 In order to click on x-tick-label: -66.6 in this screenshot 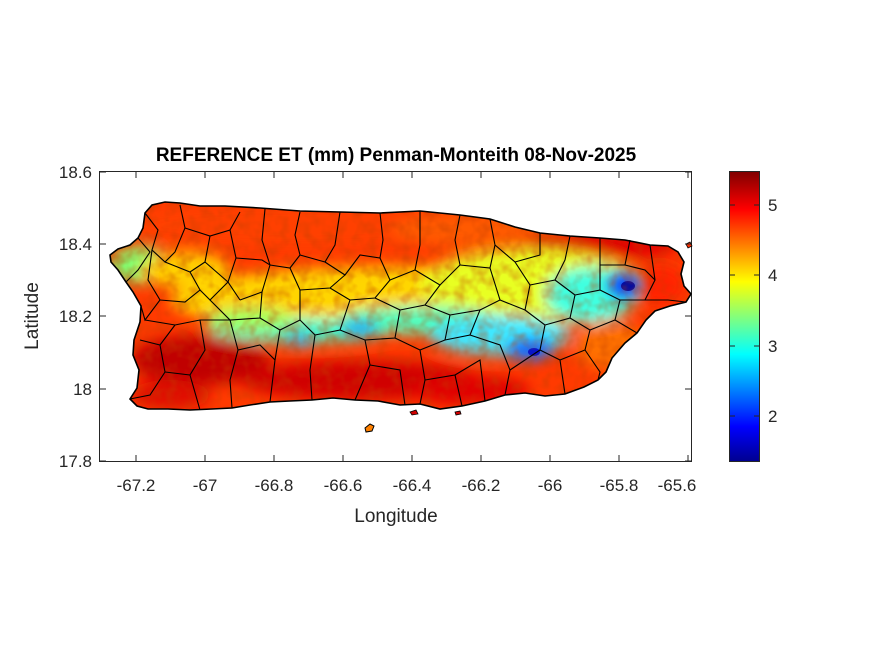, I will do `click(343, 485)`.